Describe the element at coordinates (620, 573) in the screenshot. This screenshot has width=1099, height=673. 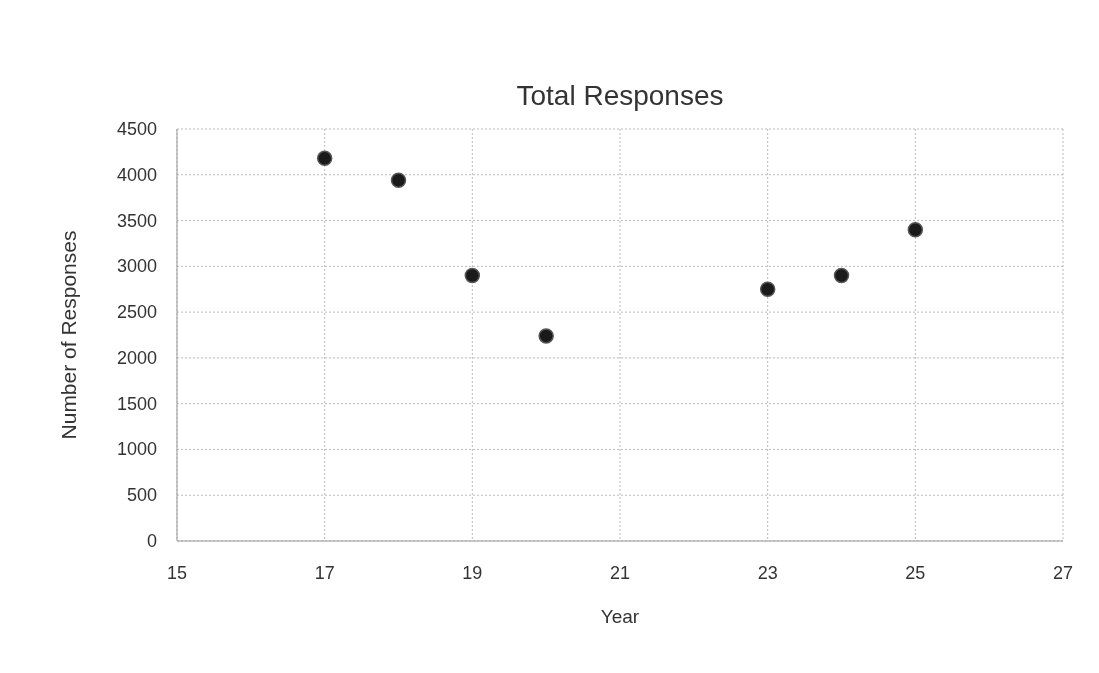
I see `x-tick-label: 21` at that location.